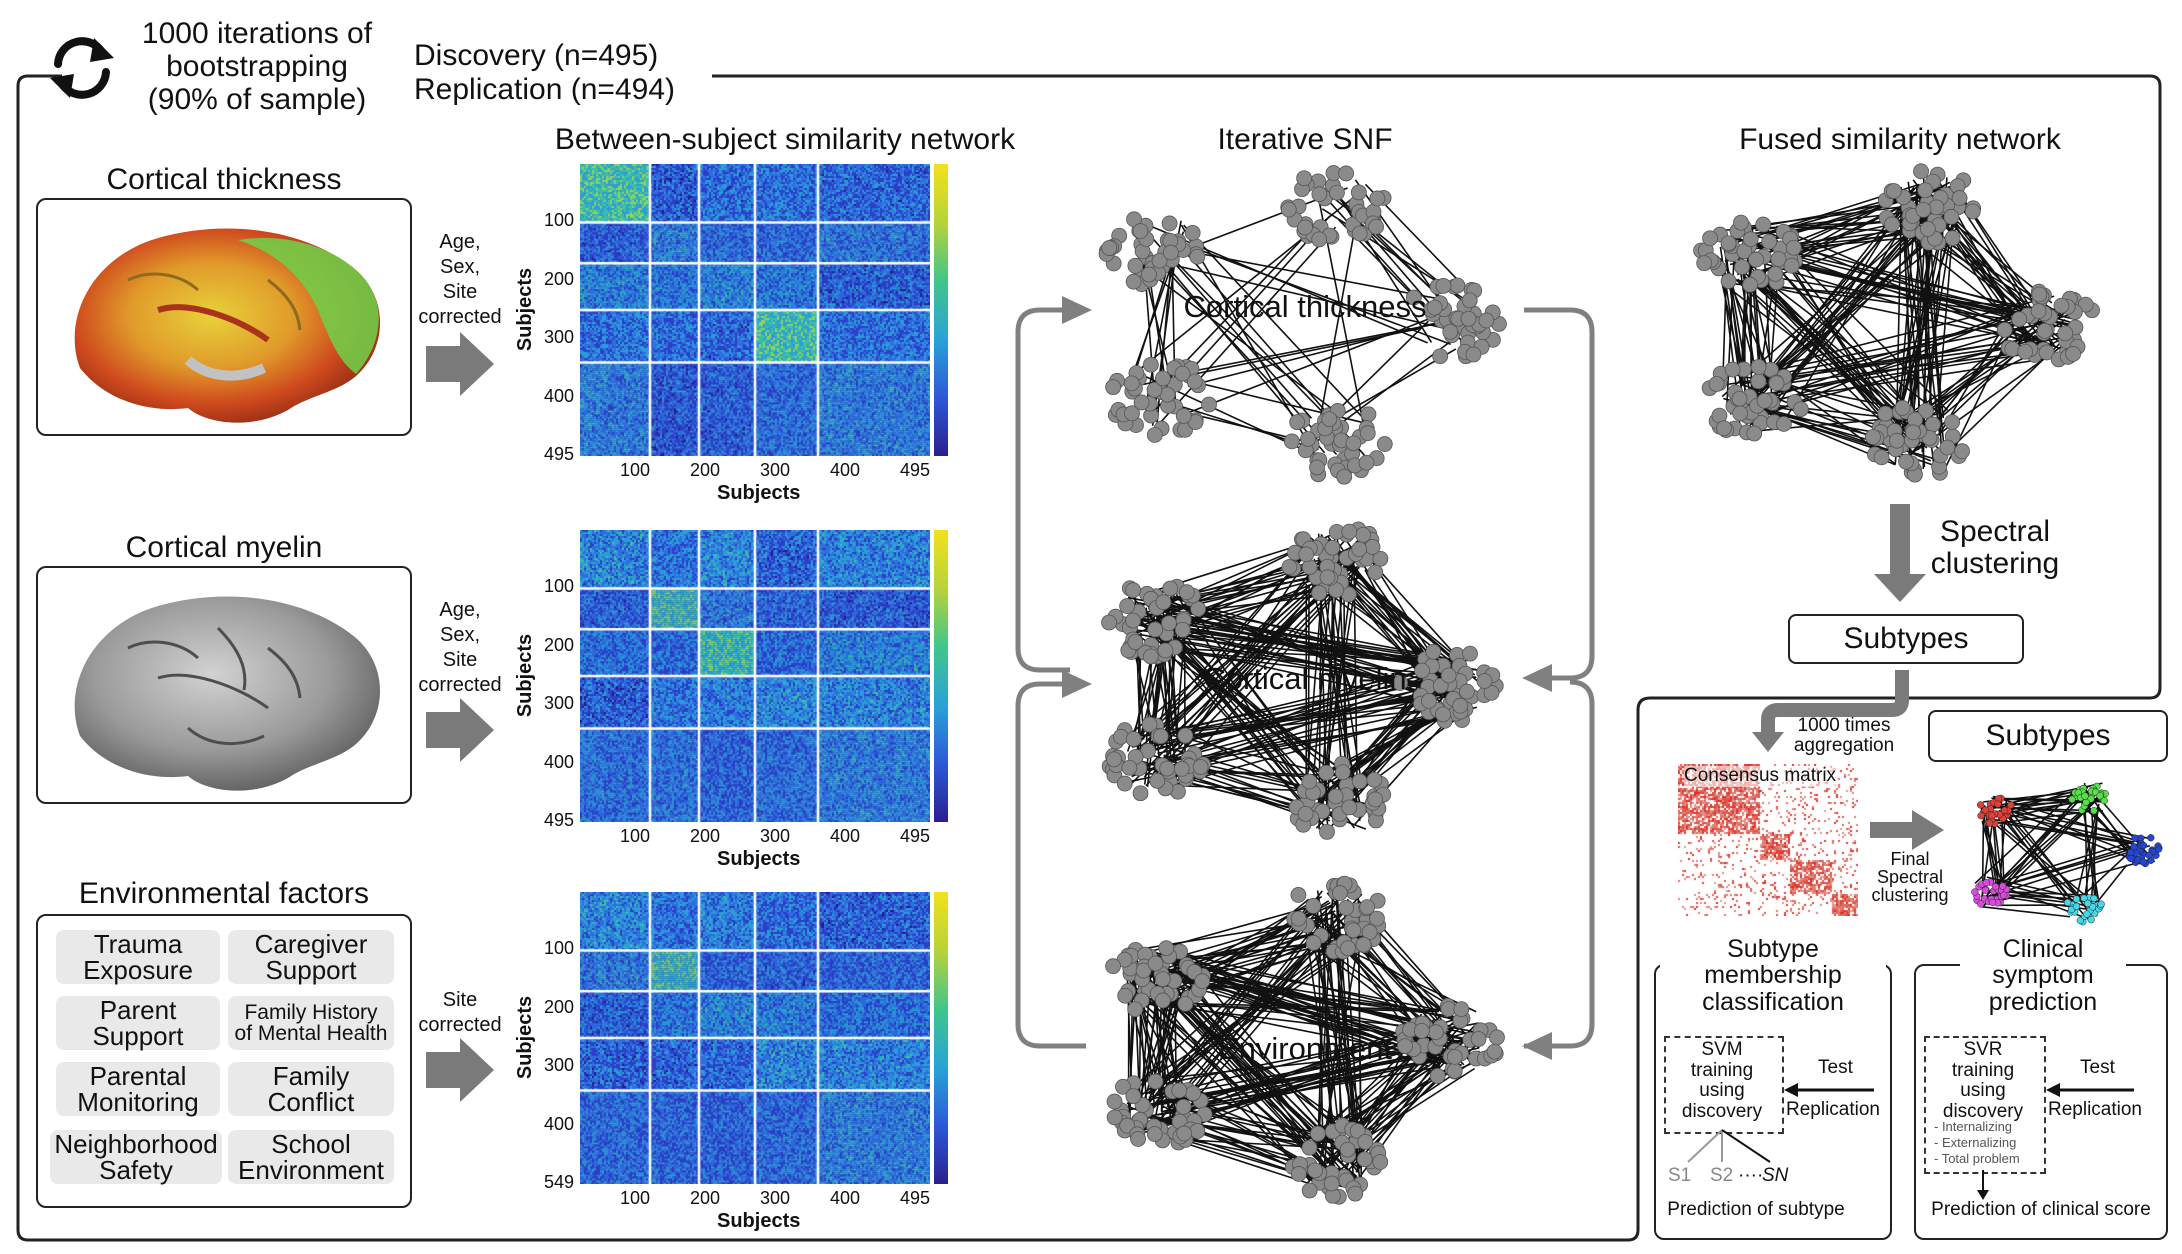 Image resolution: width=2182 pixels, height=1254 pixels. Describe the element at coordinates (1724, 1085) in the screenshot. I see `svm-training-box` at that location.